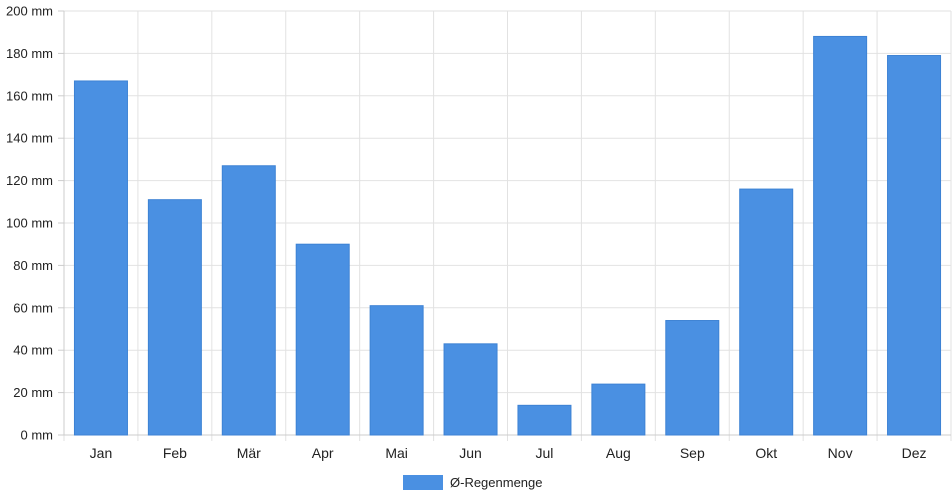  What do you see at coordinates (33, 307) in the screenshot?
I see `y-tick-label: 60 mm` at bounding box center [33, 307].